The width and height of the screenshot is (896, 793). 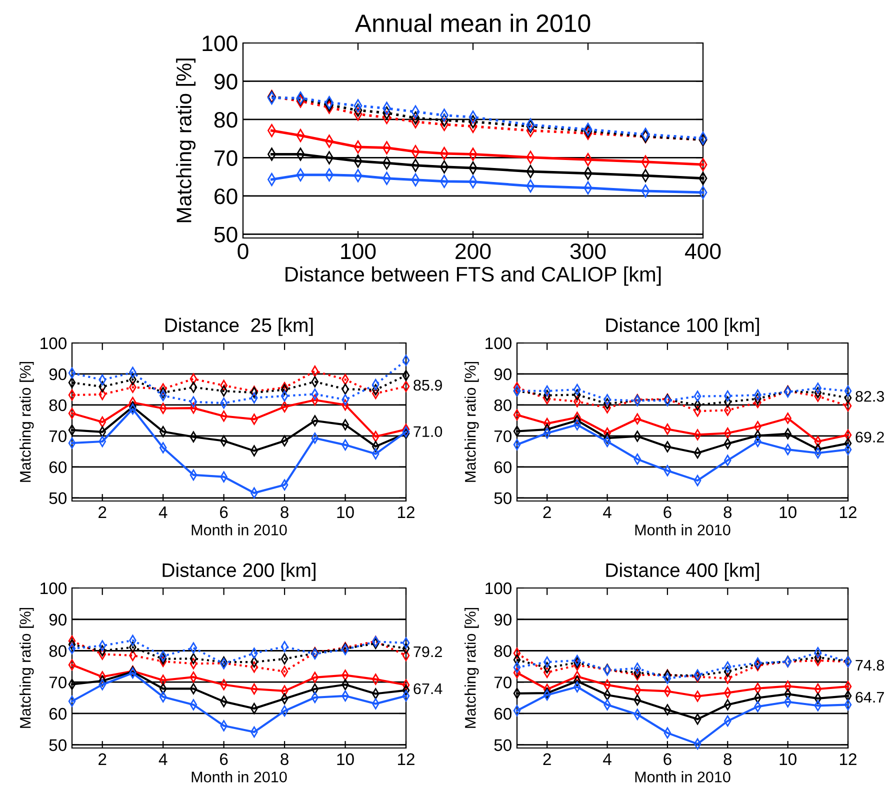 What do you see at coordinates (428, 385) in the screenshot?
I see `text: 85.9` at bounding box center [428, 385].